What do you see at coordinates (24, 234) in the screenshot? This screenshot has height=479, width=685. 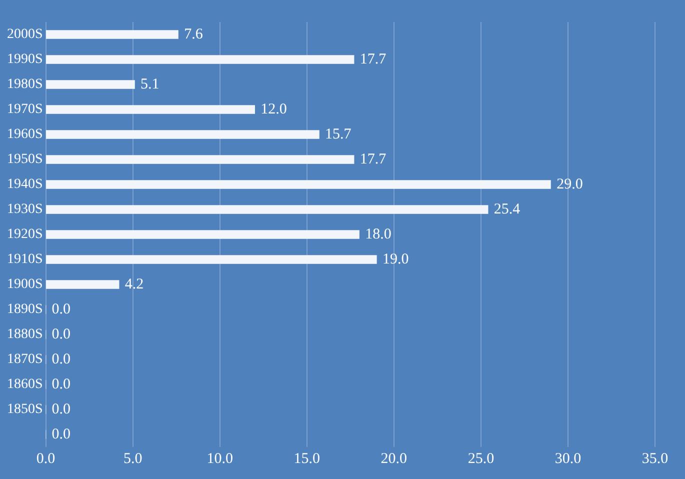 I see `y-tick-label: 1920S` at bounding box center [24, 234].